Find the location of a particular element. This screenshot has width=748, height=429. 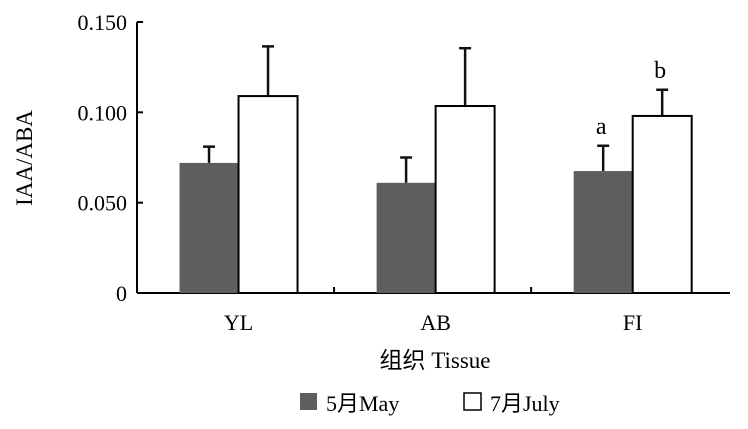

y-axis-label: IAA/ABA is located at coordinates (24, 158).